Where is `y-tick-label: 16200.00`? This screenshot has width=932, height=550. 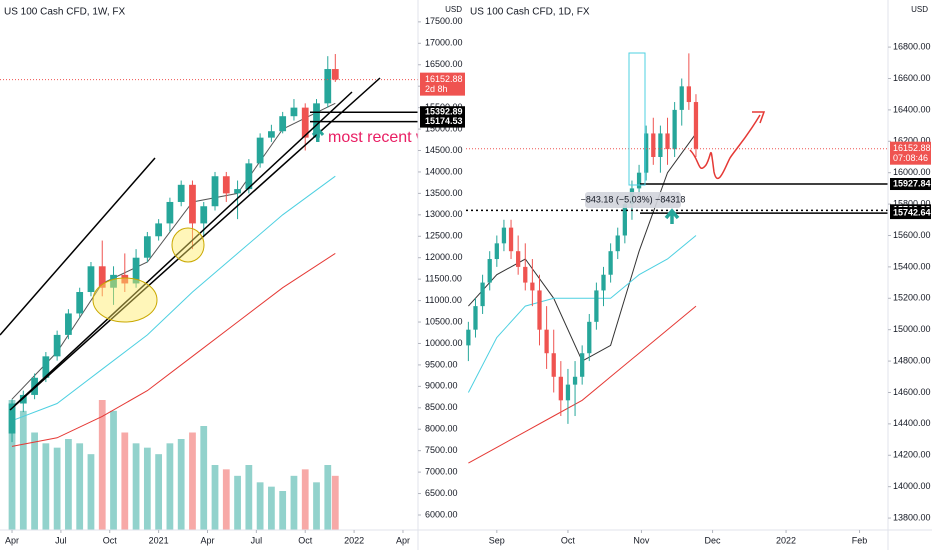
y-tick-label: 16200.00 is located at coordinates (912, 141).